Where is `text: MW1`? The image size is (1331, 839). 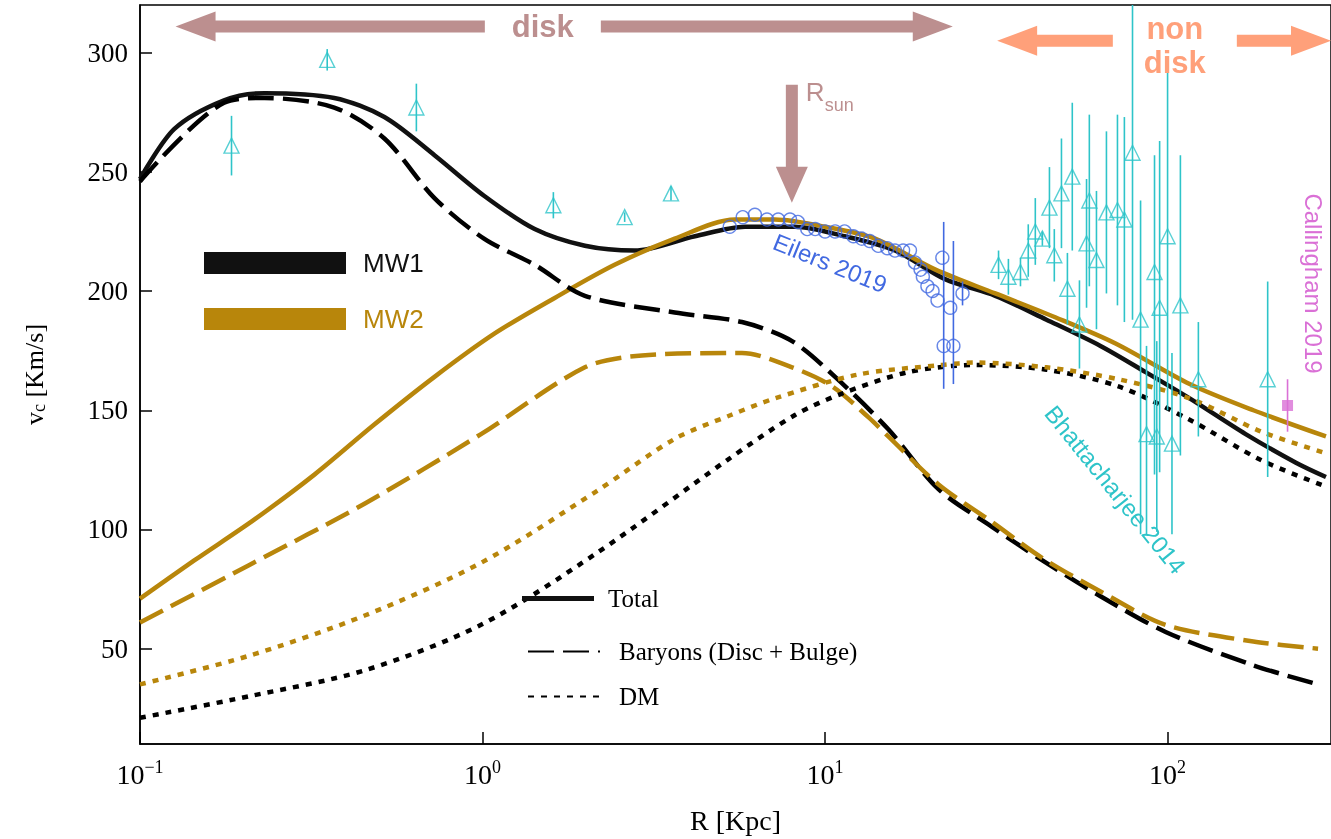
text: MW1 is located at coordinates (393, 263).